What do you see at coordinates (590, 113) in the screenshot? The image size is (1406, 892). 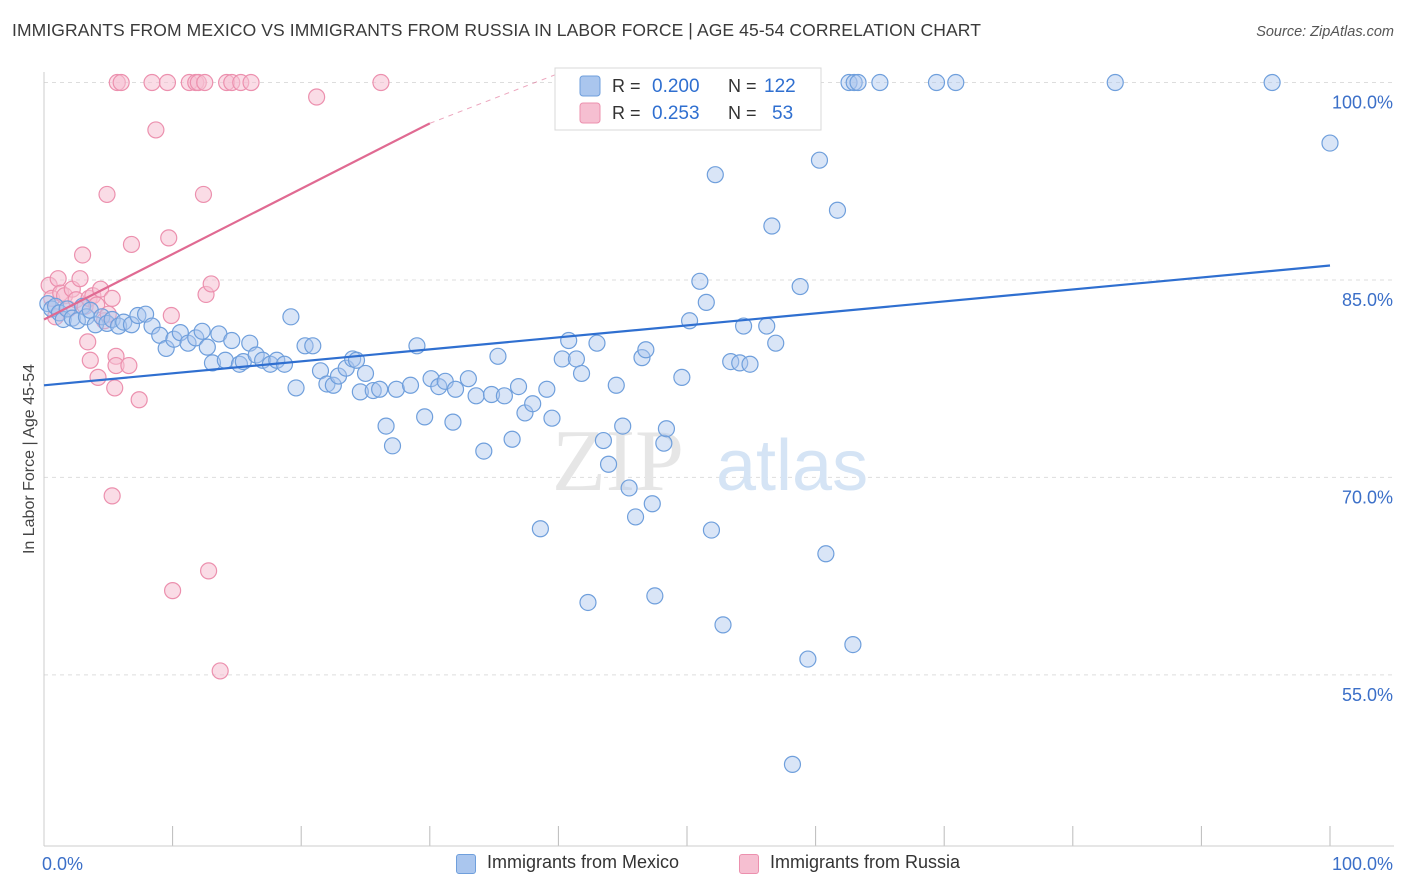 I see `stats-swatch-russia` at bounding box center [590, 113].